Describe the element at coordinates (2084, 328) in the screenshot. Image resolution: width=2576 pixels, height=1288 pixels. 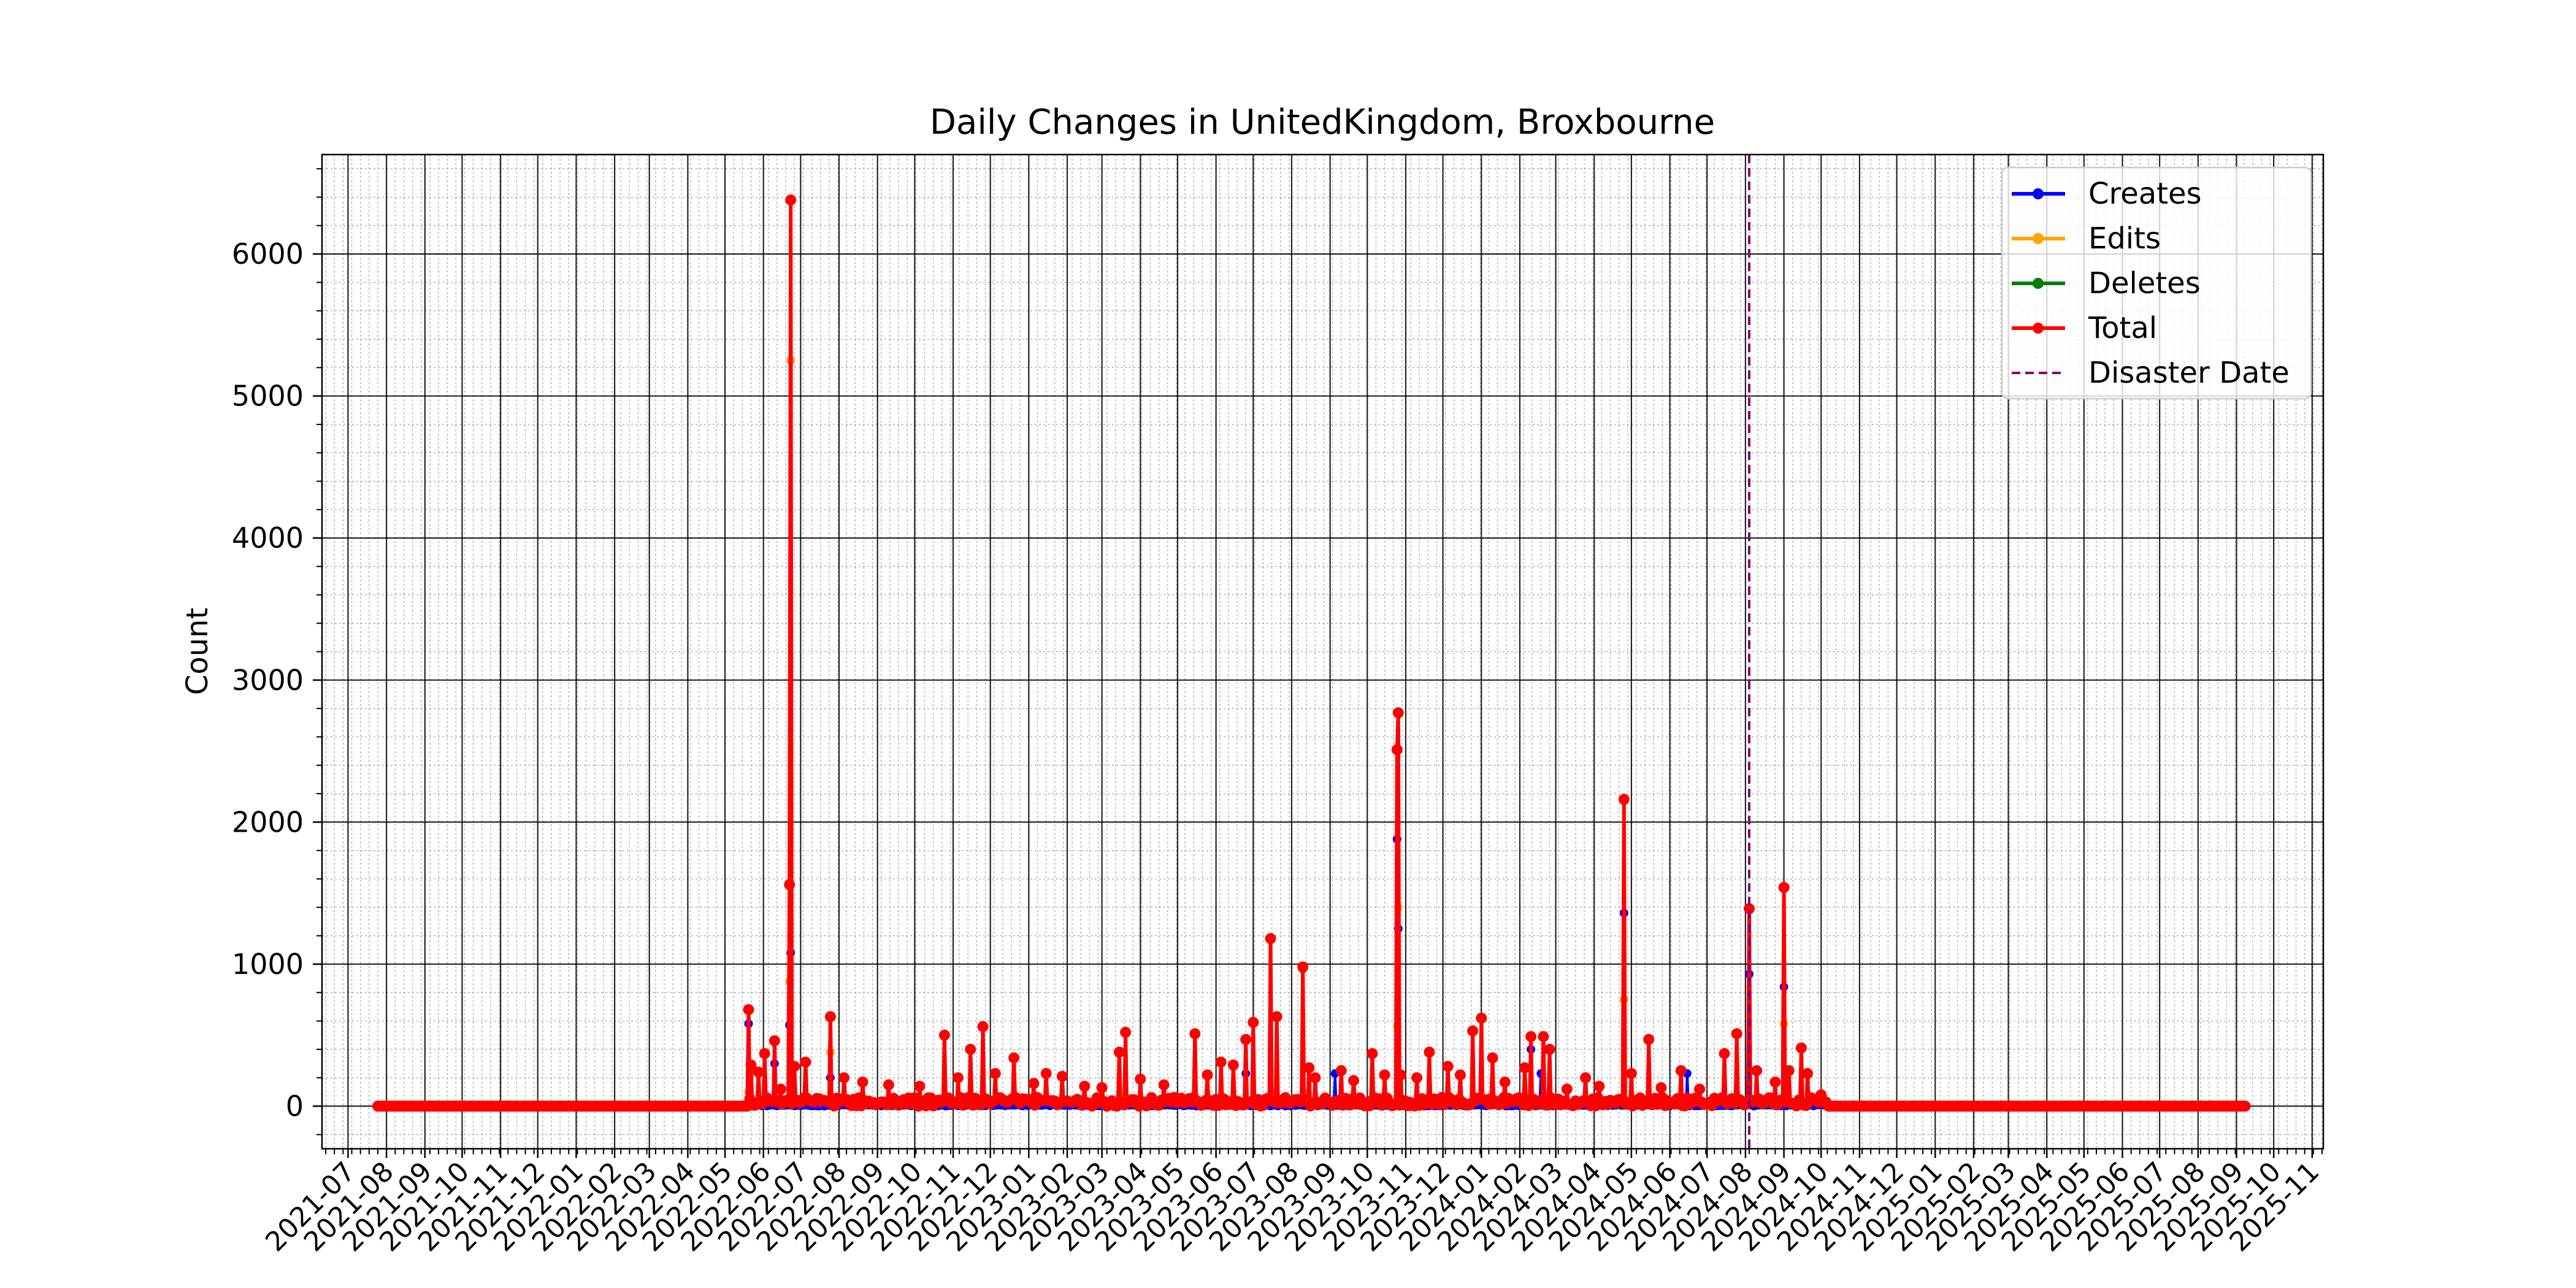
I see `legend-item-total: Total` at that location.